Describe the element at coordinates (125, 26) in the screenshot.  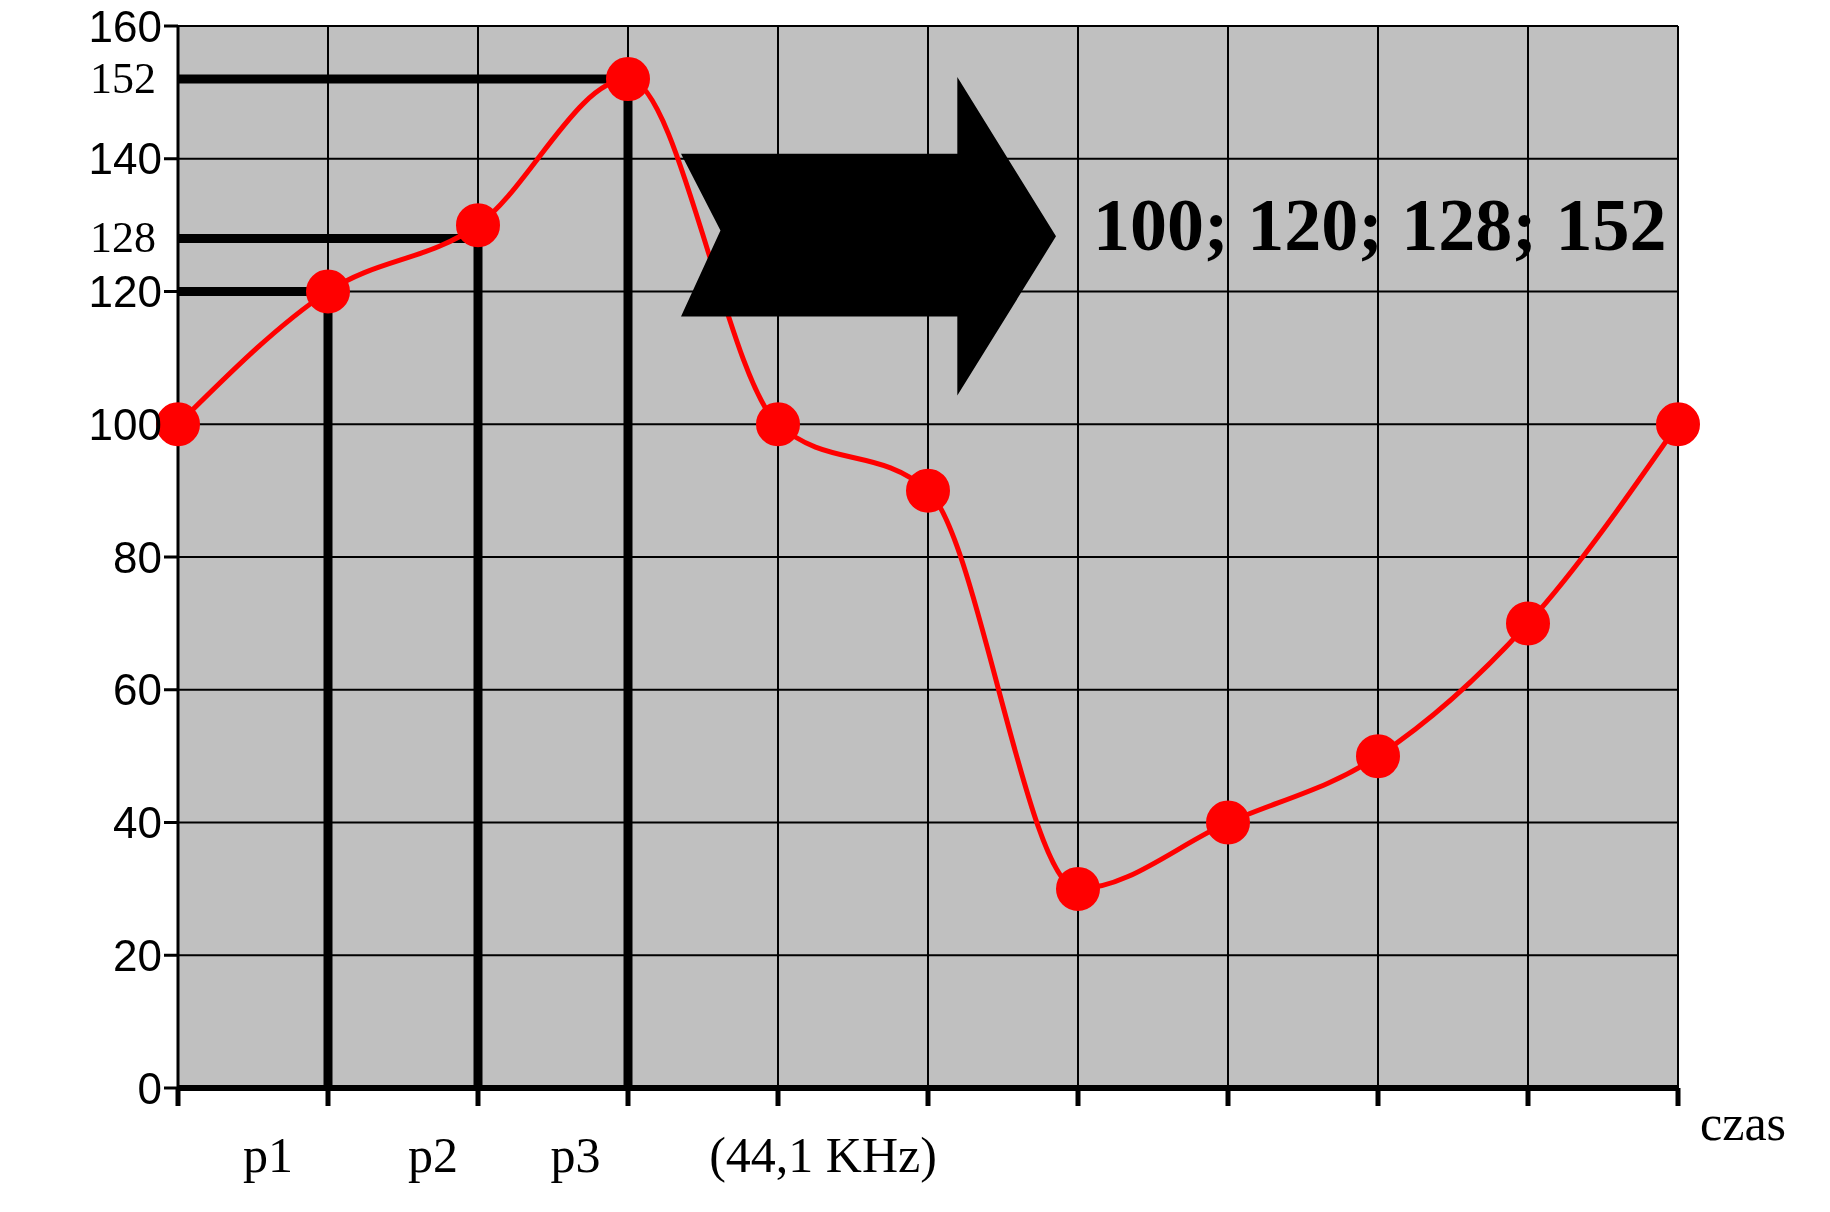
I see `y-tick-label: 160` at that location.